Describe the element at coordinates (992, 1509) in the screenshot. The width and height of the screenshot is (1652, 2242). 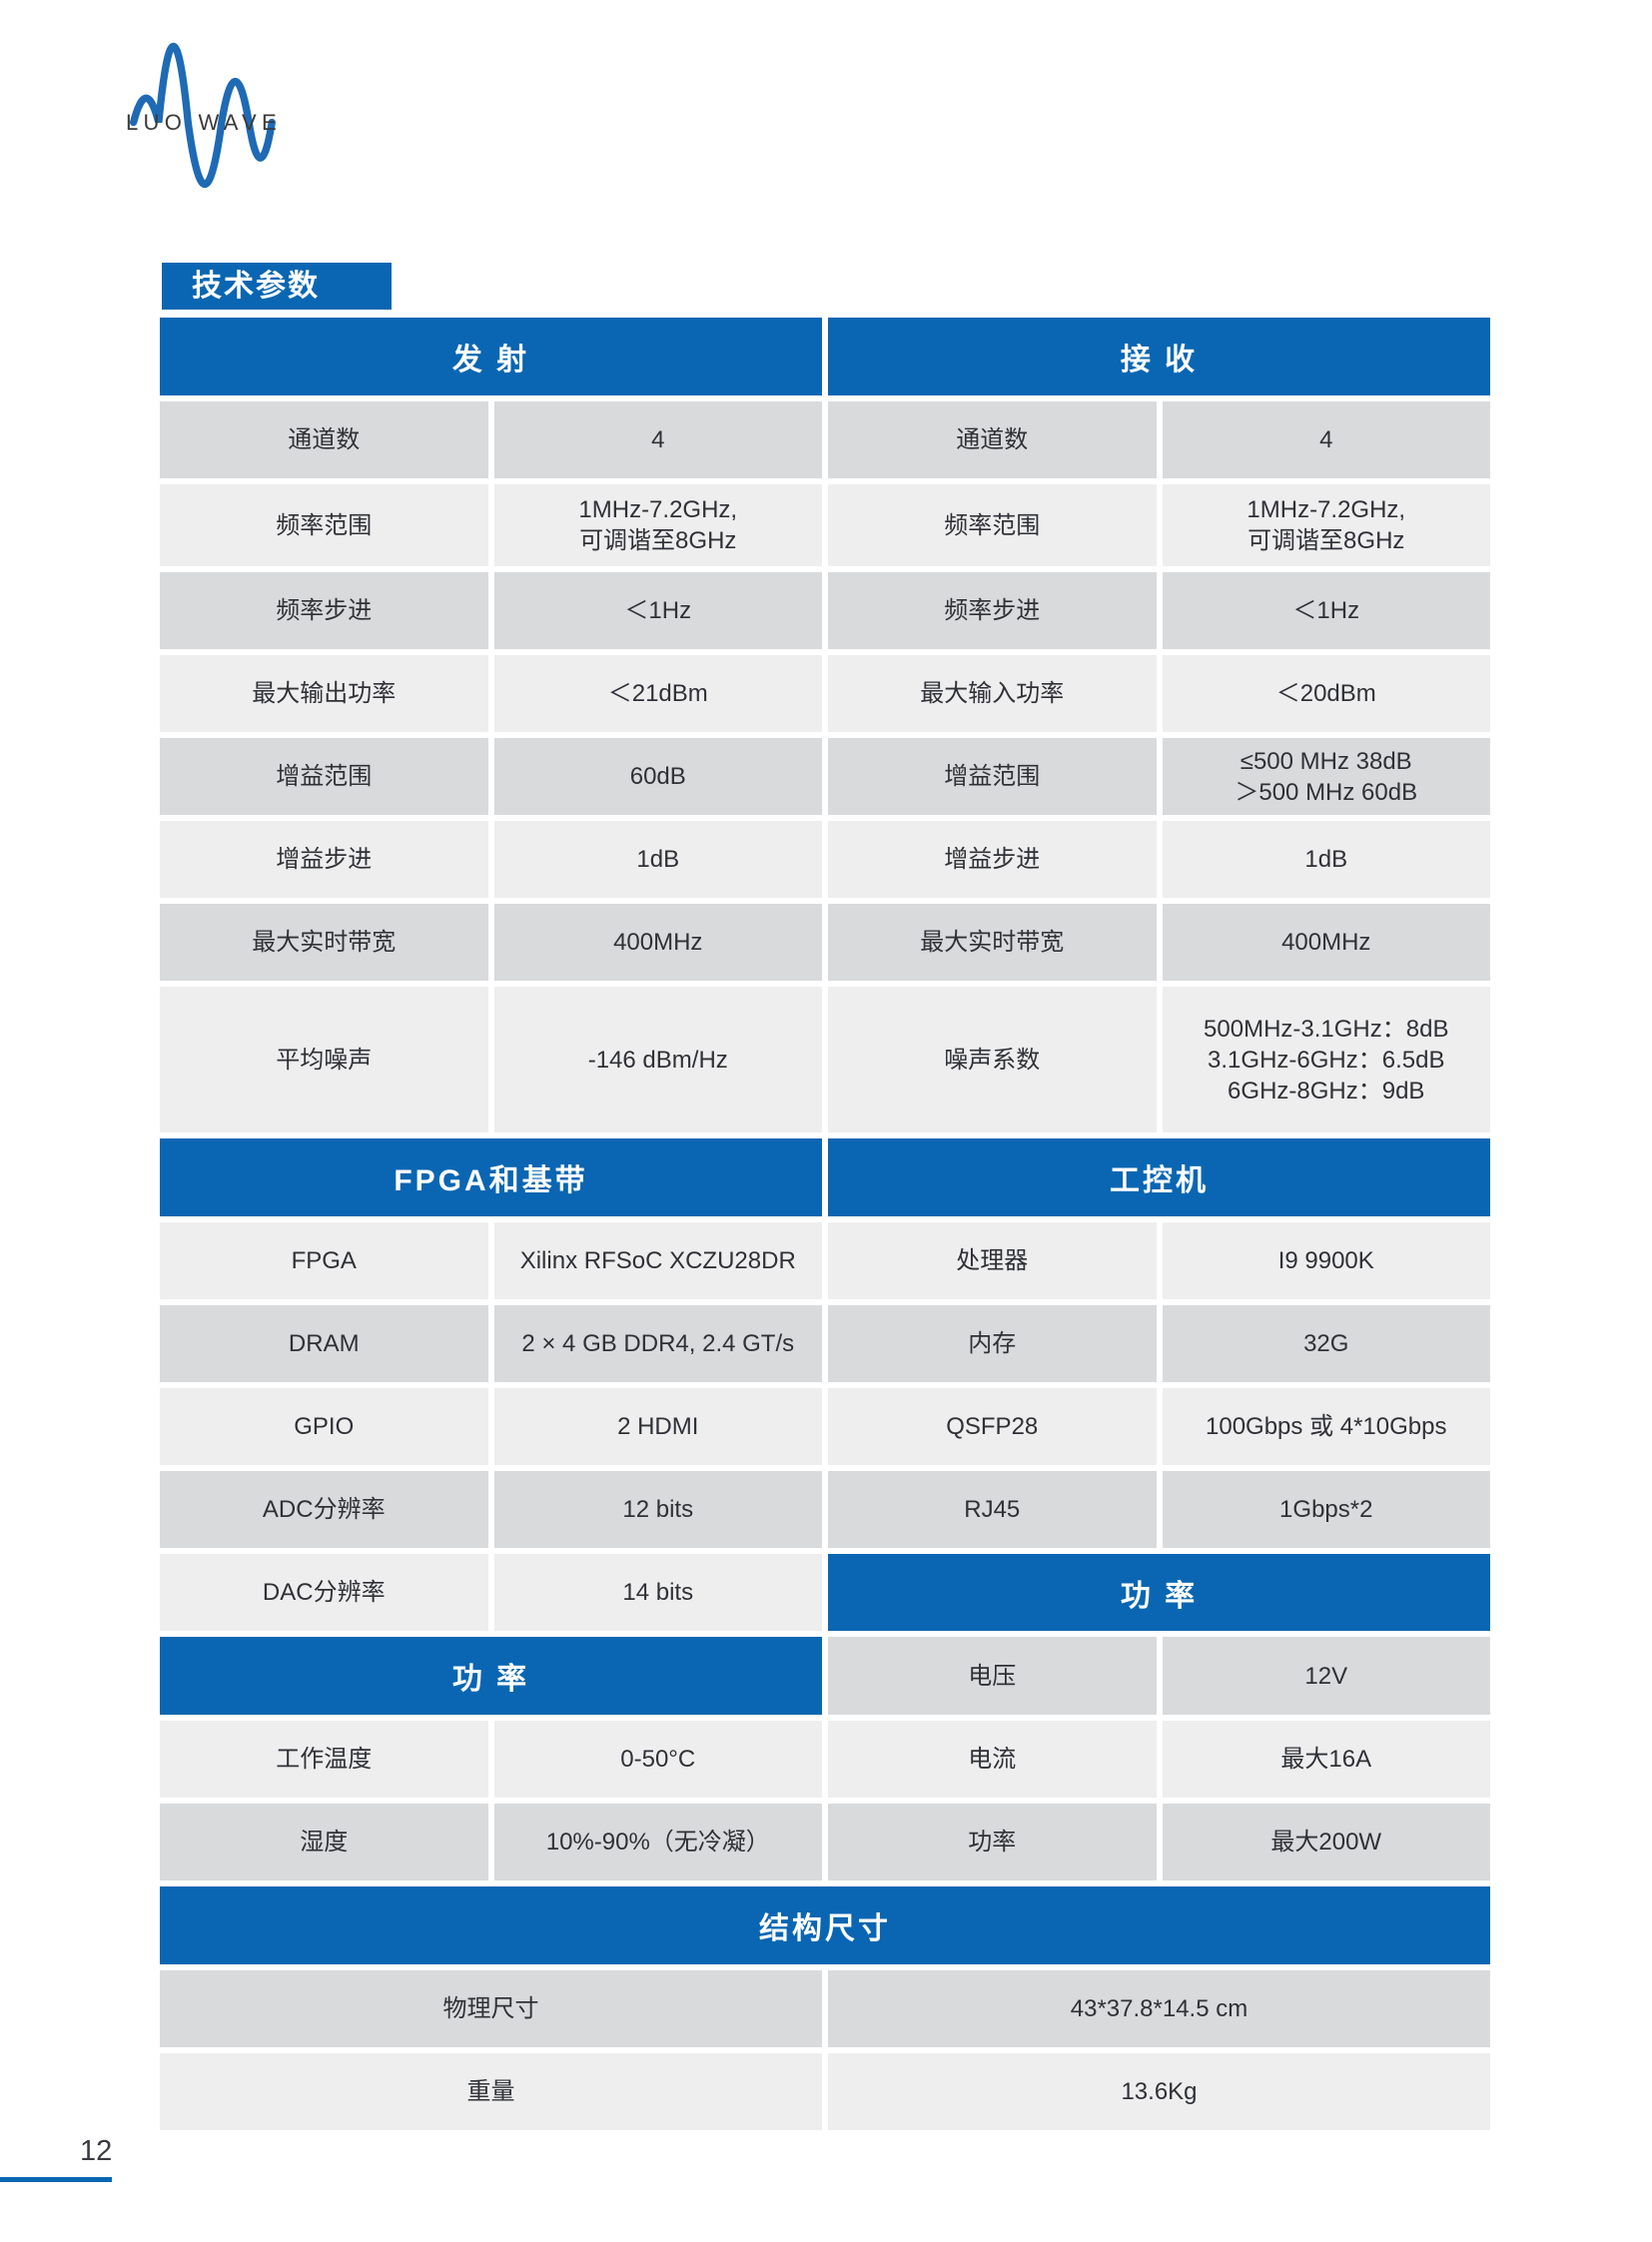
I see `spec-label: RJ45` at that location.